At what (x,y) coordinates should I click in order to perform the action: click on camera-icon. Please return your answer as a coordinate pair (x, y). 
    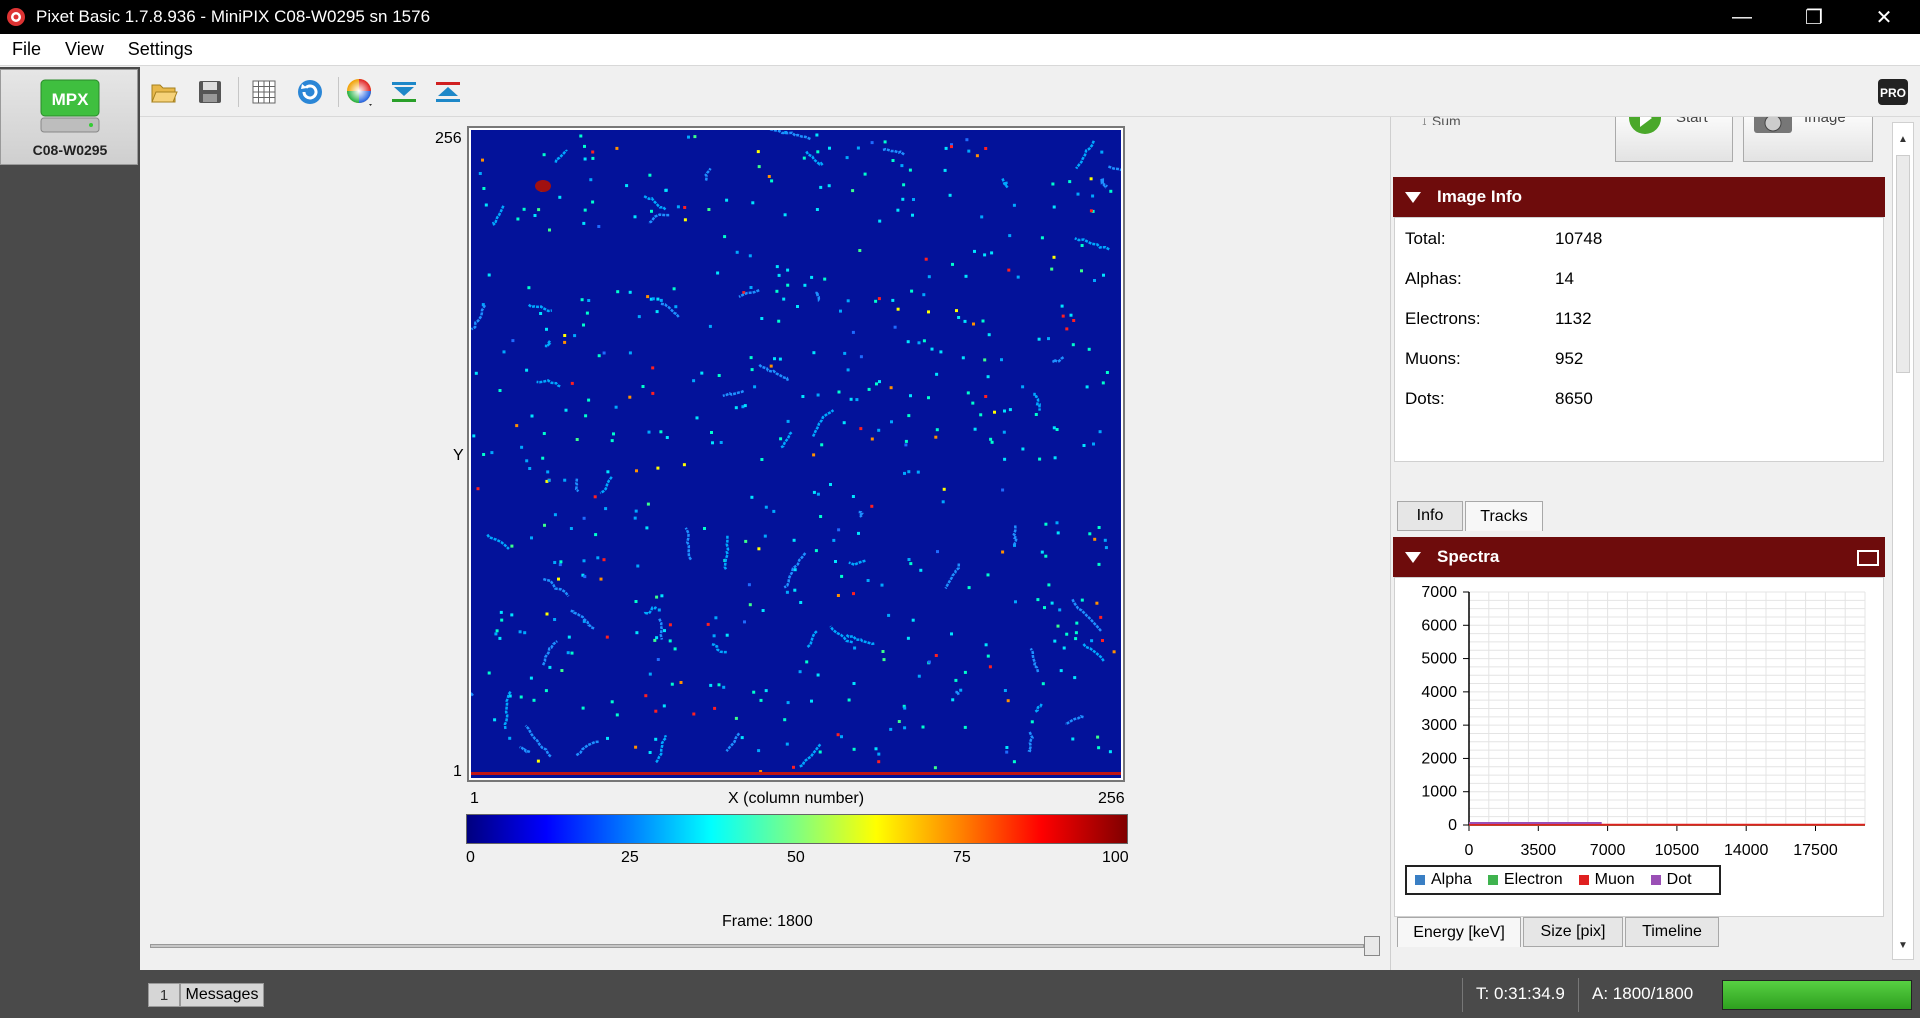
    Looking at the image, I should click on (1773, 125).